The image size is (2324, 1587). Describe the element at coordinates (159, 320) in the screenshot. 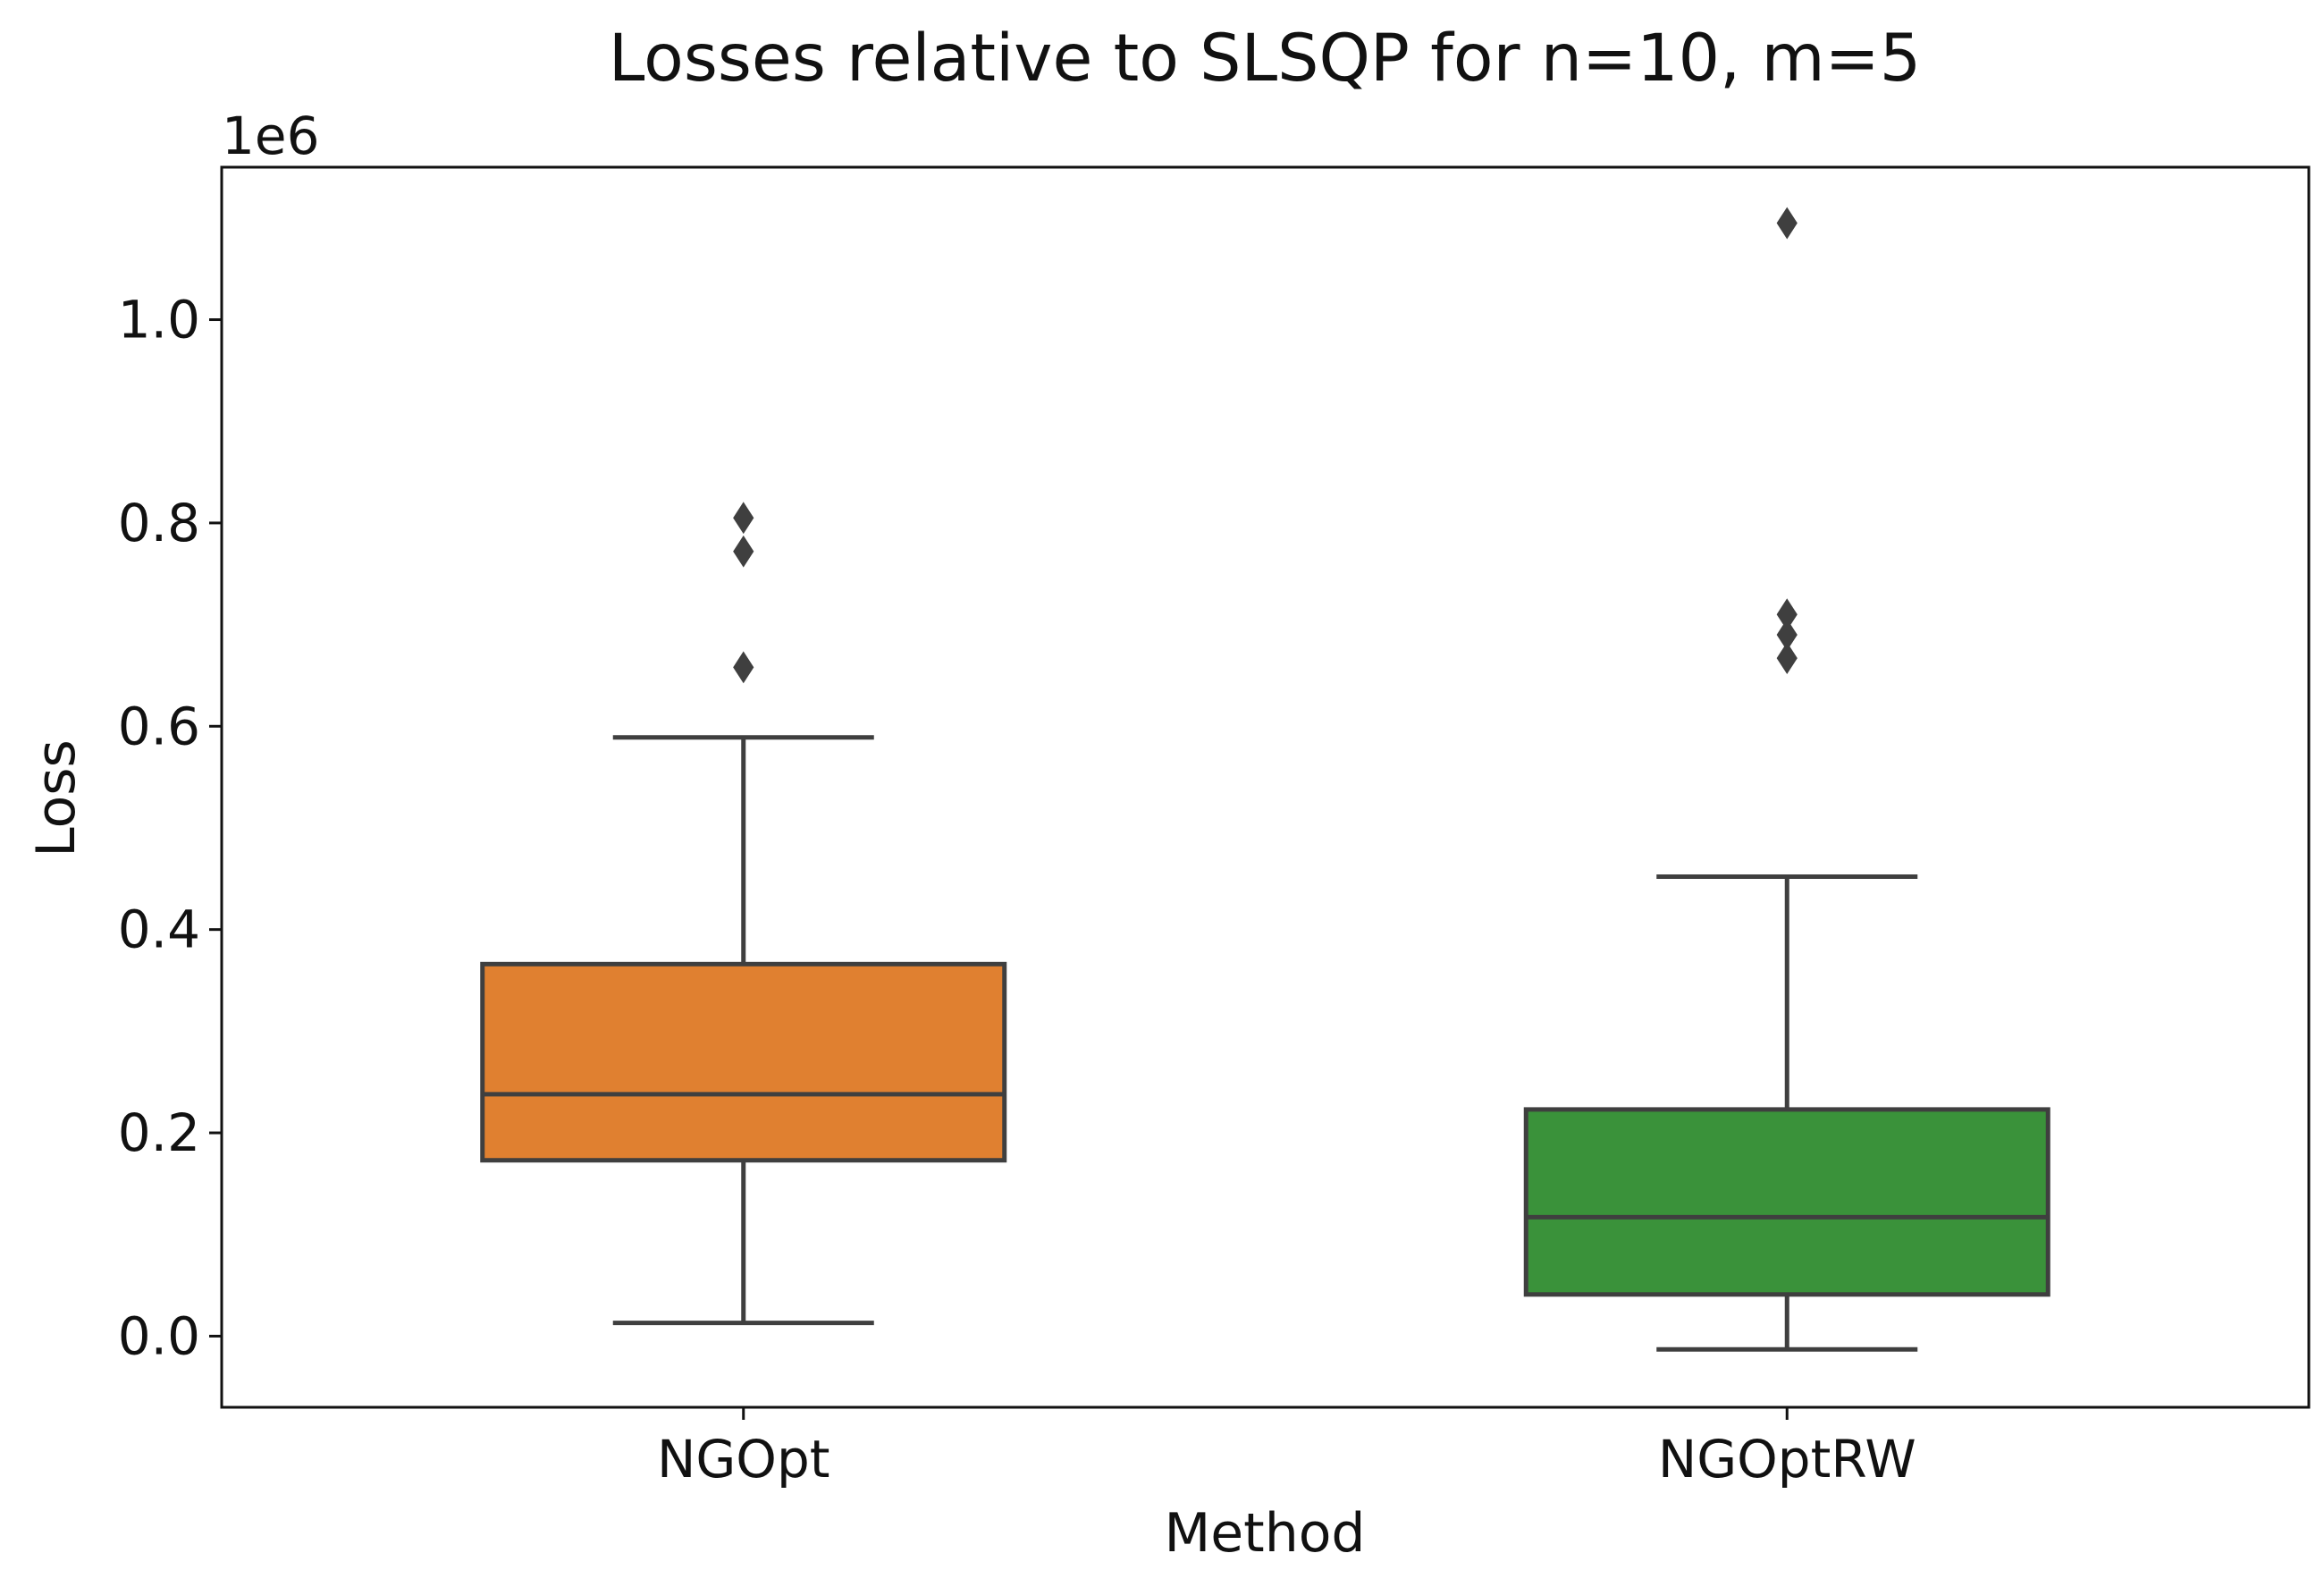

I see `y-tick-label: 1.0` at that location.